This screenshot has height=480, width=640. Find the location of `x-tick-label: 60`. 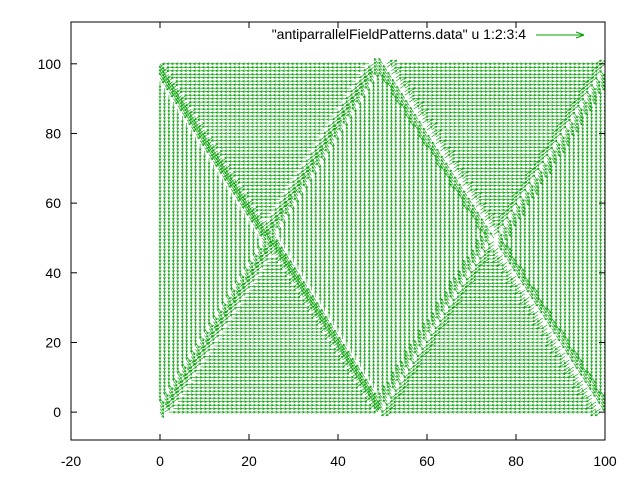

x-tick-label: 60 is located at coordinates (427, 461).